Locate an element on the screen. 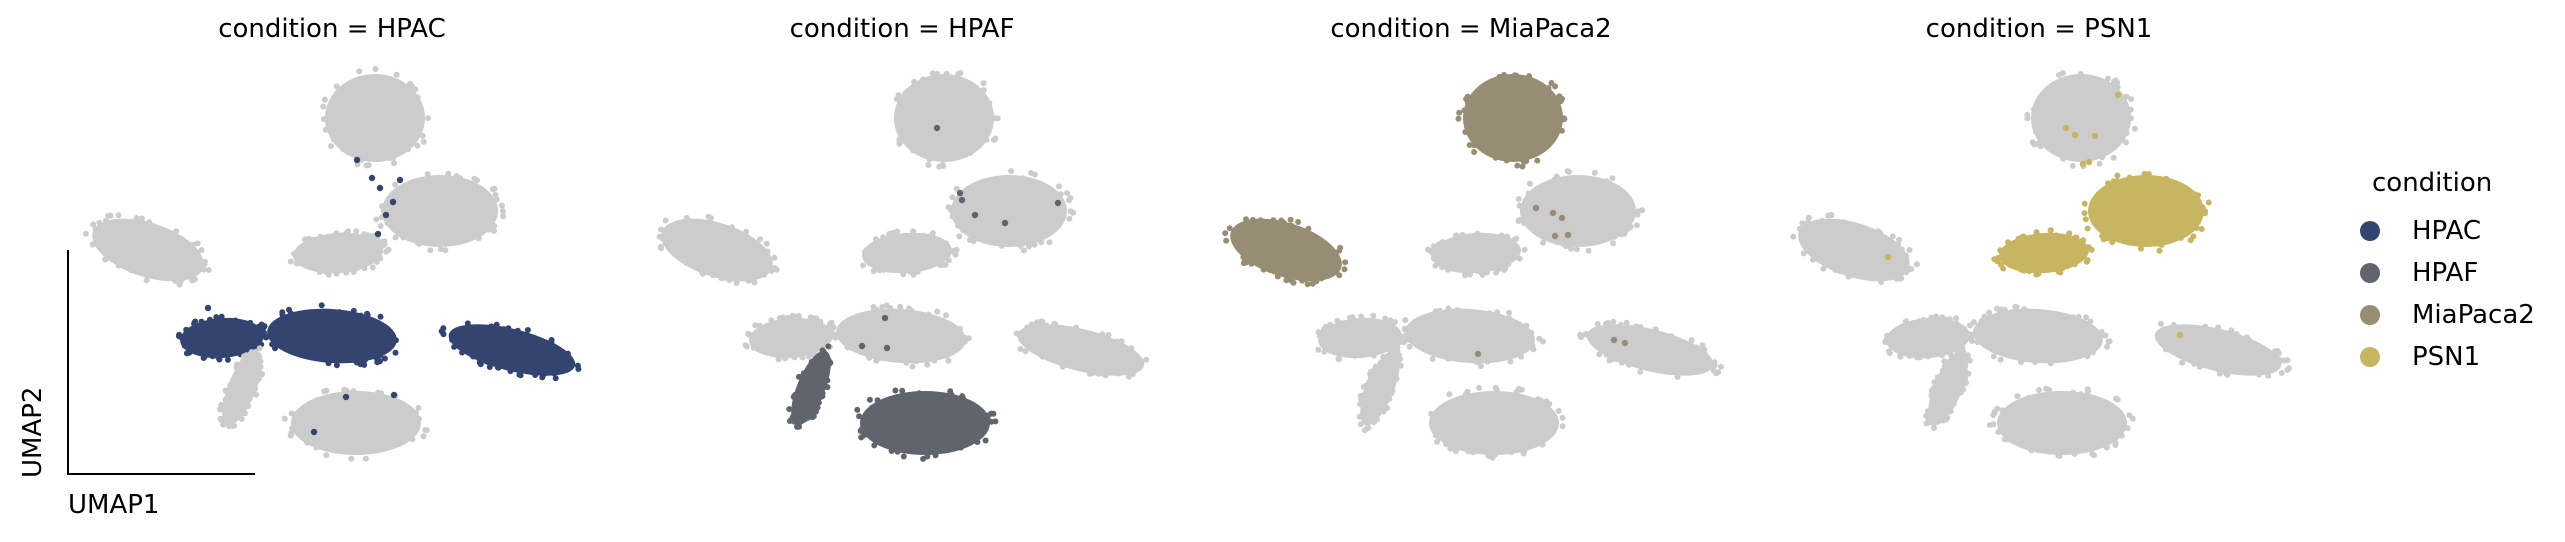 This screenshot has width=2565, height=542. legend-marker-hpaf is located at coordinates (2370, 273).